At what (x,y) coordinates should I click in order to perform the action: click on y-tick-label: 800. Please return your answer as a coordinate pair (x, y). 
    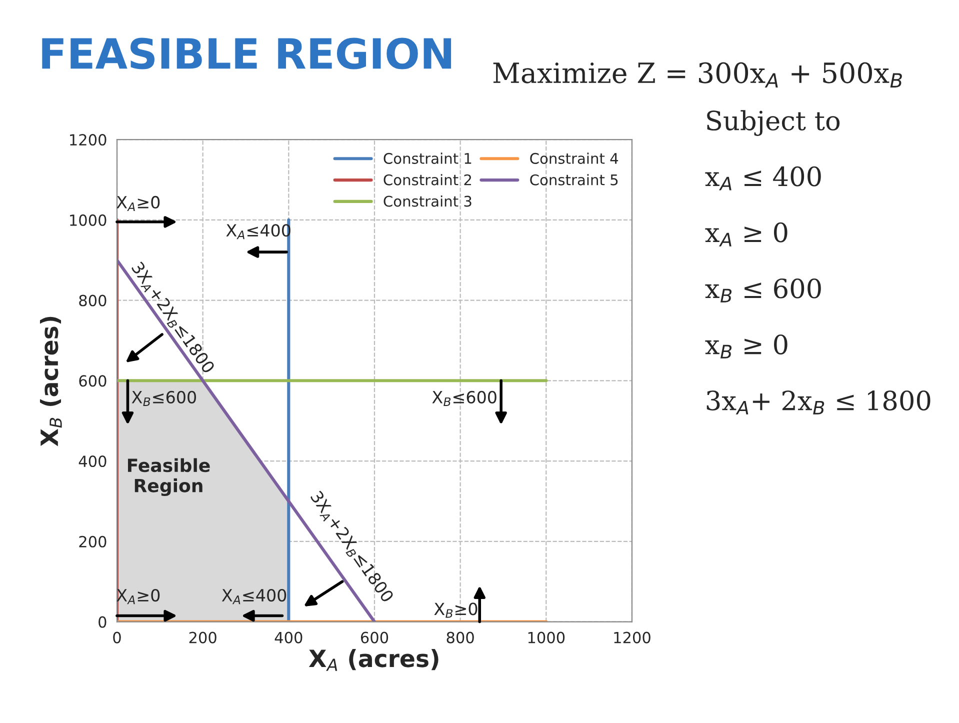
    Looking at the image, I should click on (92, 300).